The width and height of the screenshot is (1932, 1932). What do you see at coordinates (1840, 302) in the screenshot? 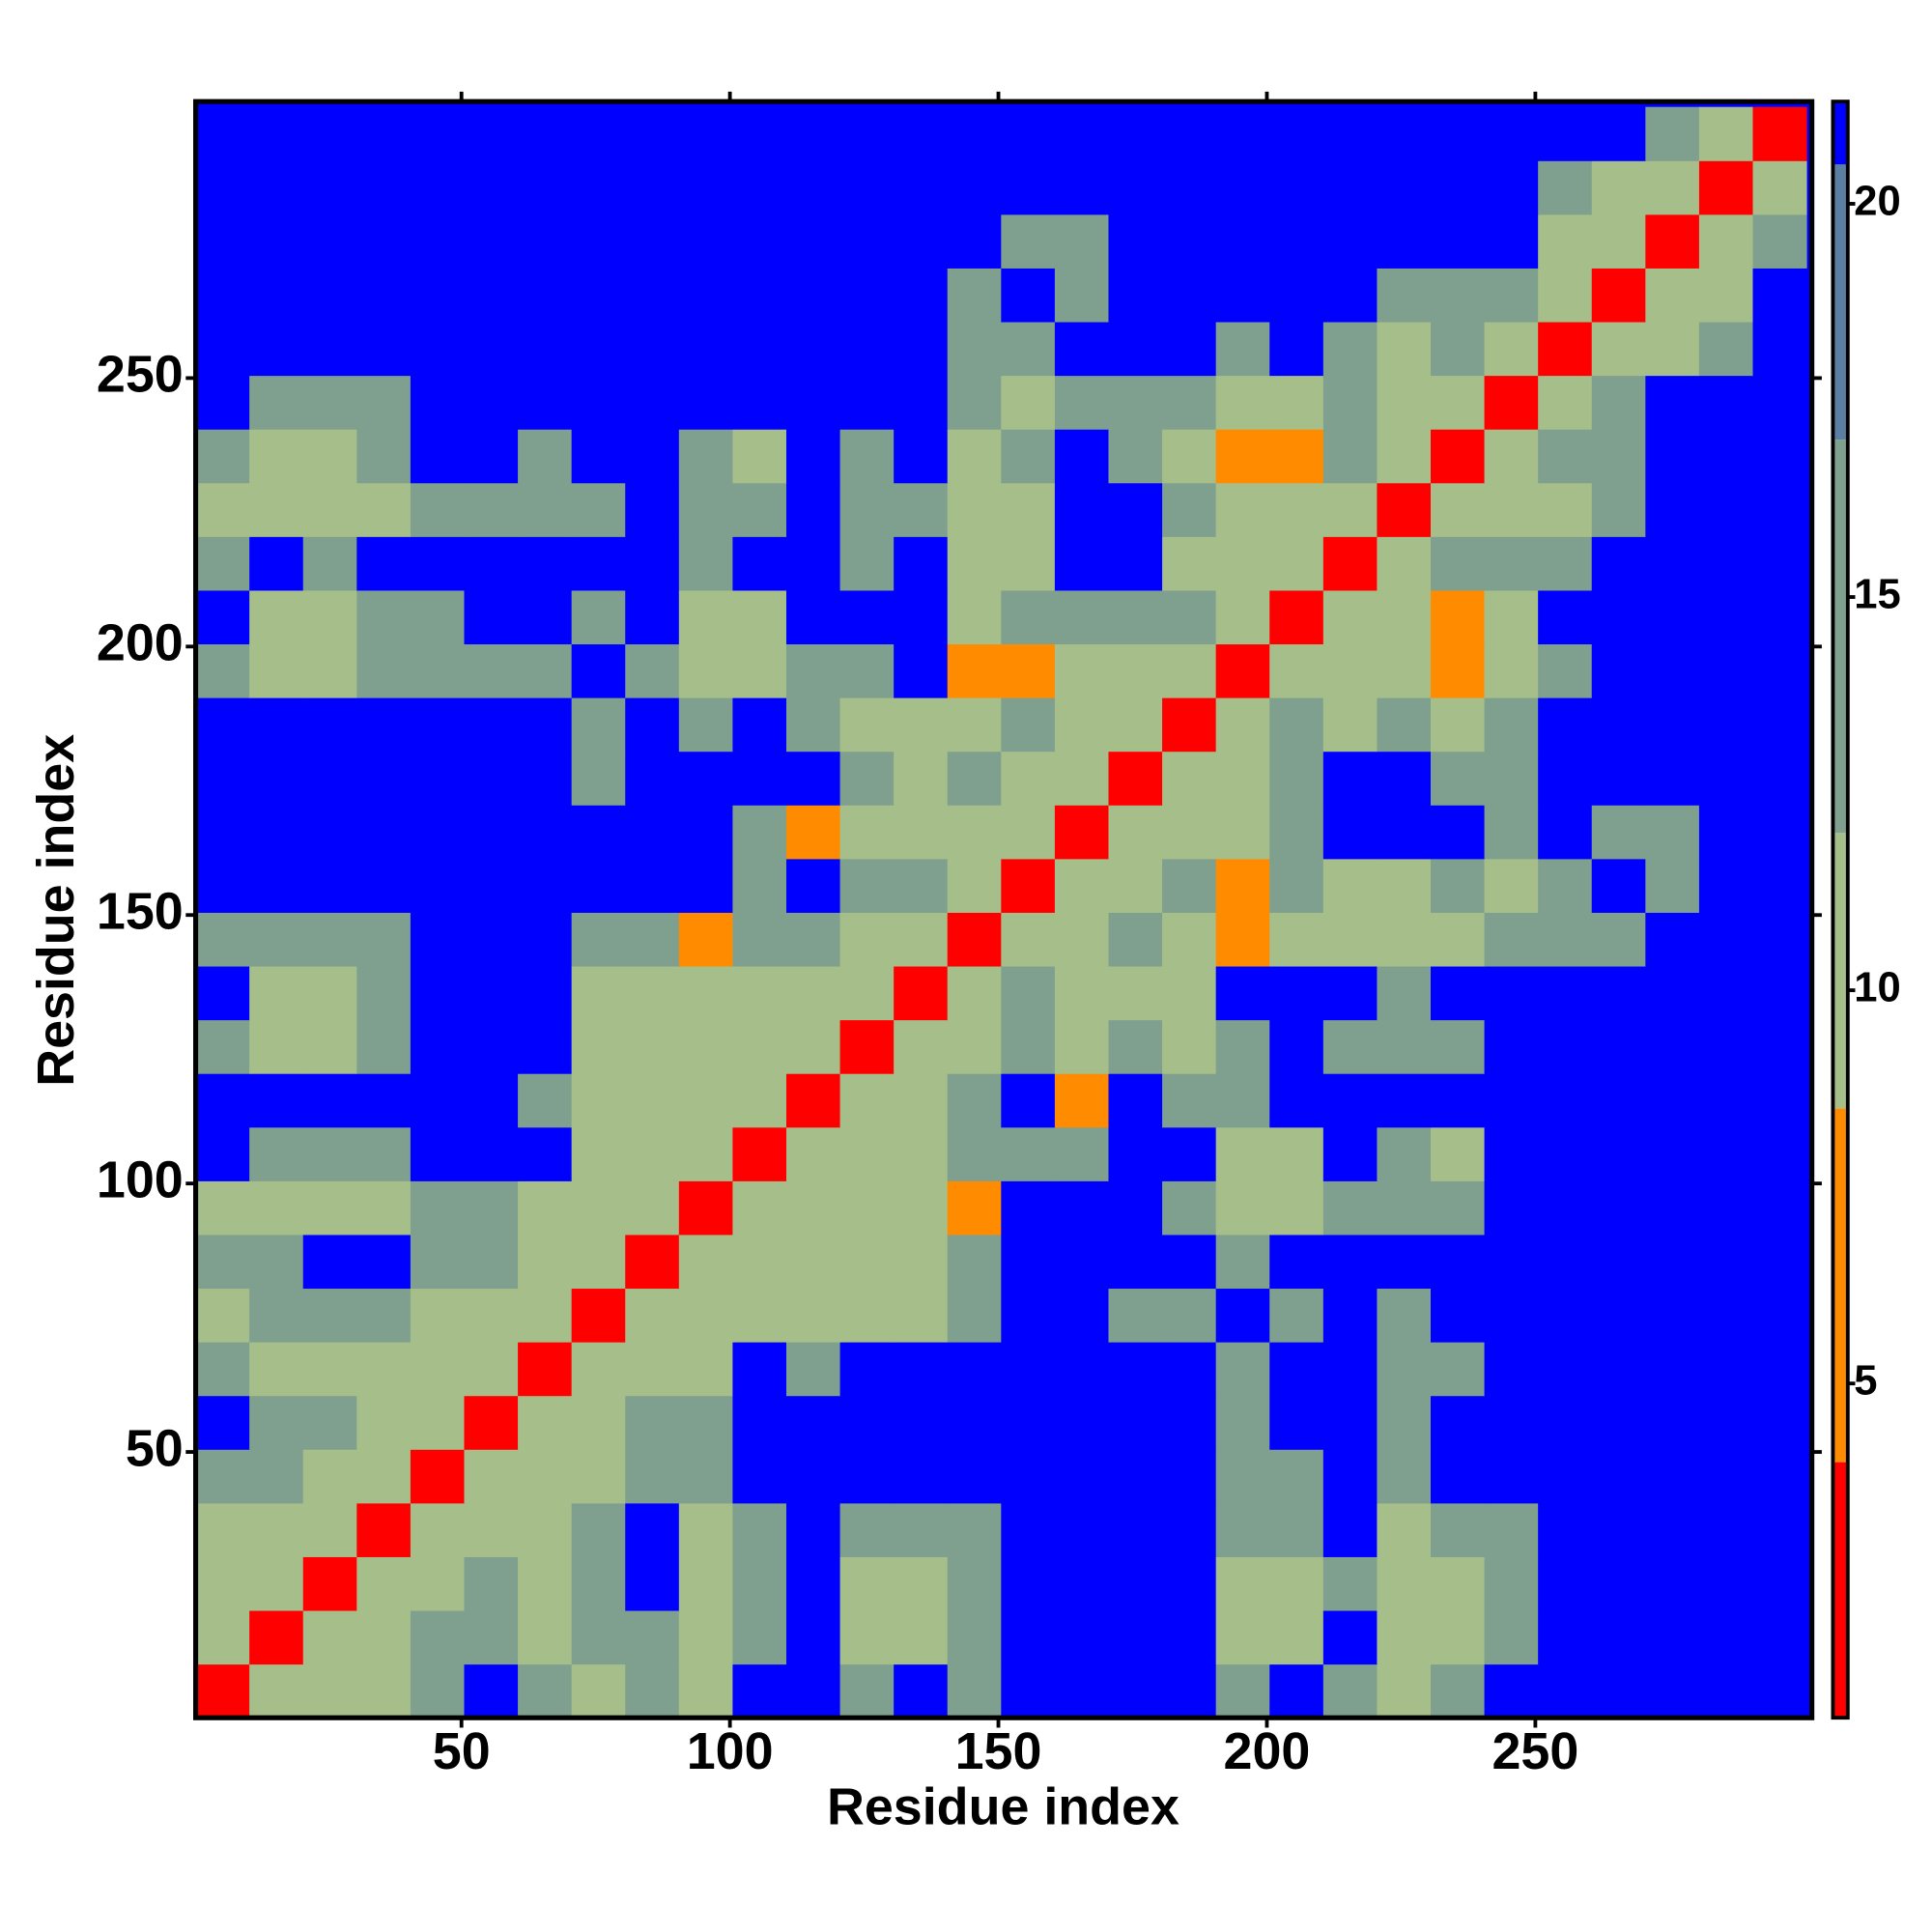
I see `colorbar-segment` at bounding box center [1840, 302].